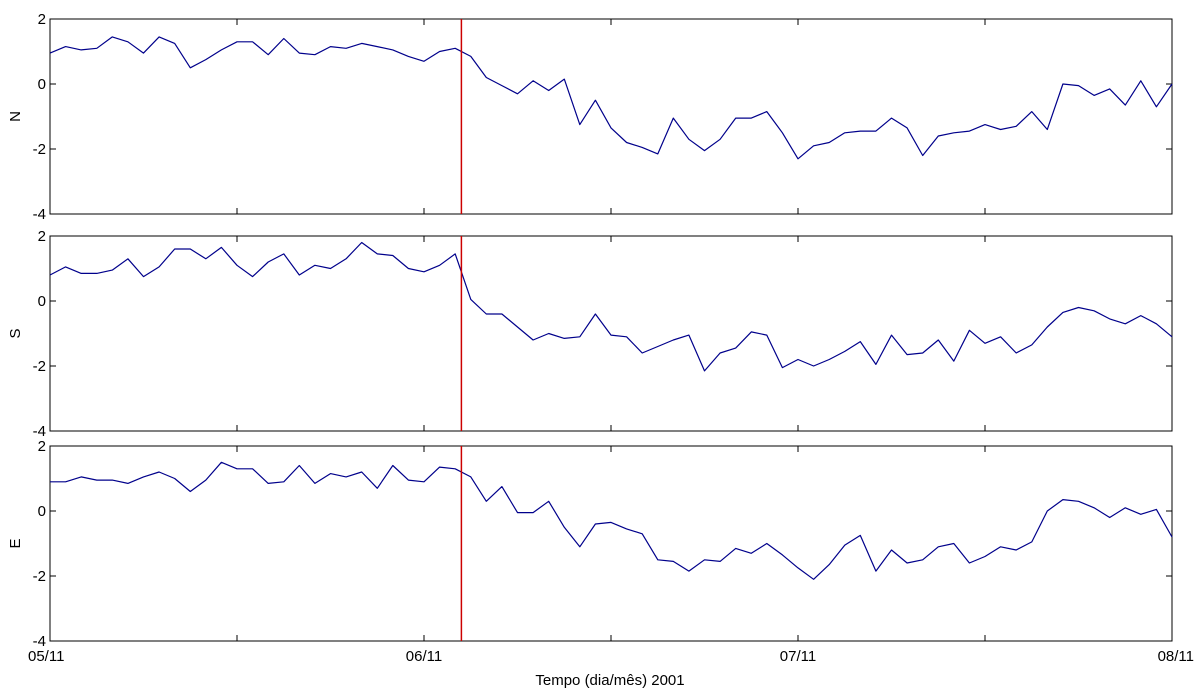 This screenshot has height=690, width=1200. What do you see at coordinates (609, 680) in the screenshot?
I see `x-axis-label: Tempo (dia/mês) 2001` at bounding box center [609, 680].